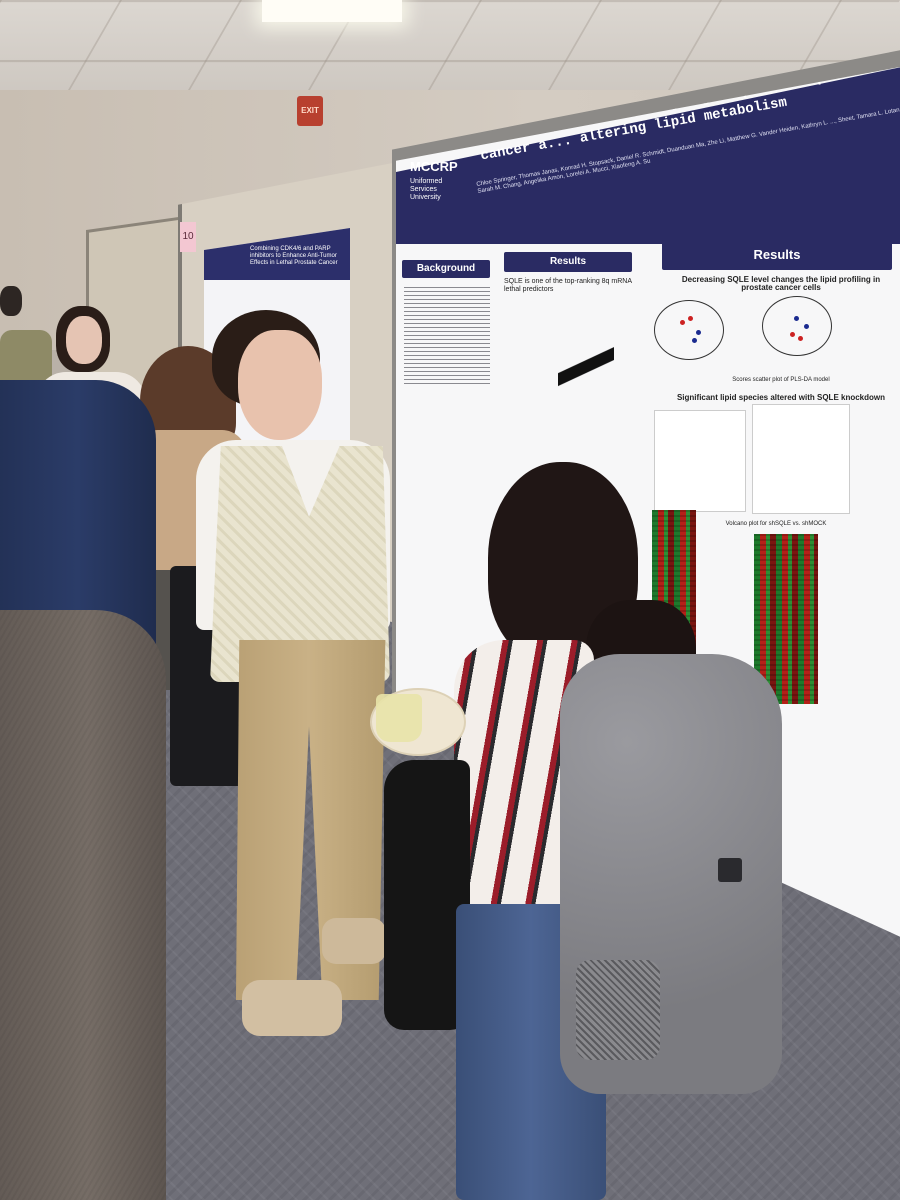 This screenshot has width=900, height=1200. I want to click on section-results-left: Results, so click(568, 262).